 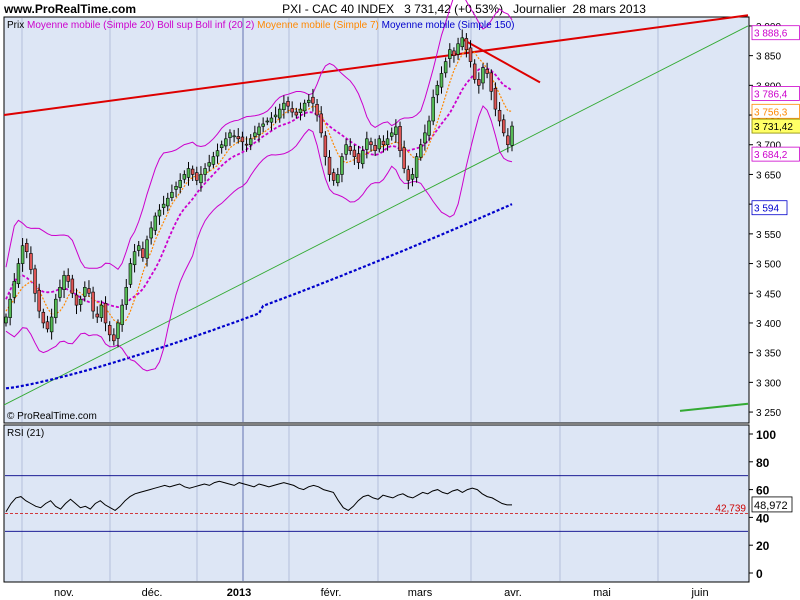 I want to click on rsi-axis: 100 80 60 40 20 0 42,739 48,972, so click(x=754, y=504).